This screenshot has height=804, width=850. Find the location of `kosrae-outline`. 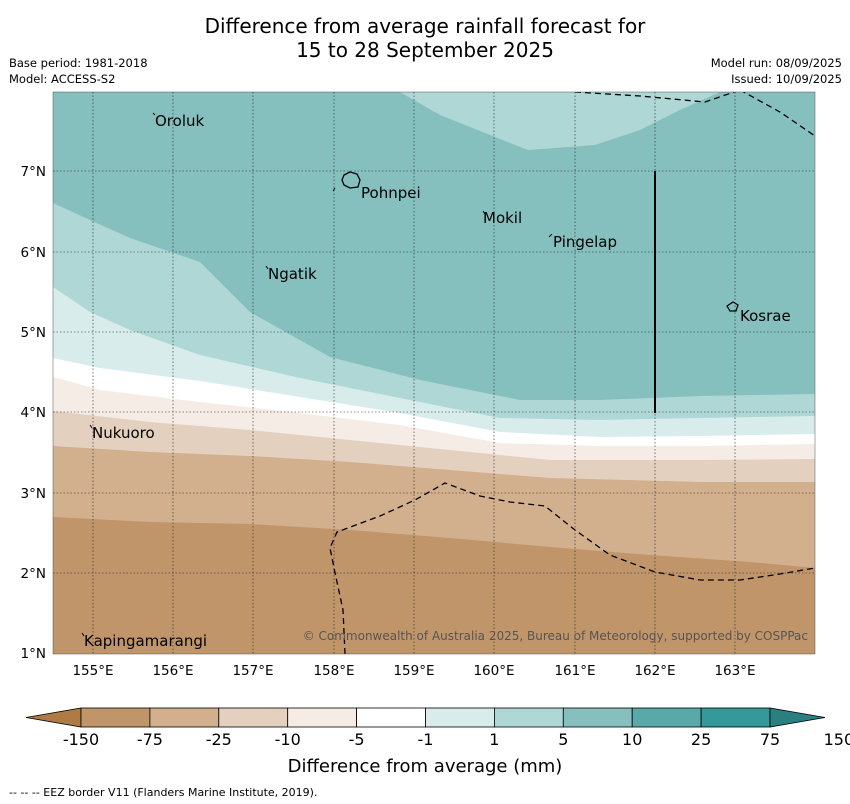

kosrae-outline is located at coordinates (732, 306).